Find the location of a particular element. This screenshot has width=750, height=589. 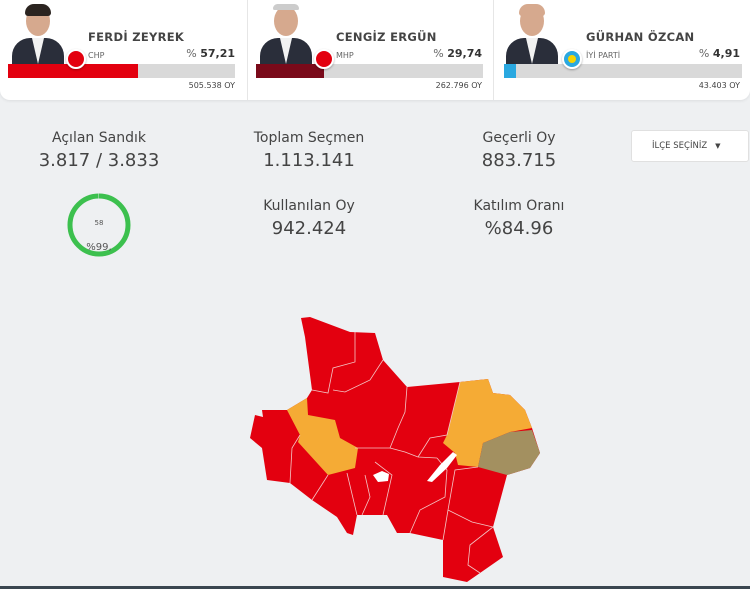

map-lake is located at coordinates (442, 467).